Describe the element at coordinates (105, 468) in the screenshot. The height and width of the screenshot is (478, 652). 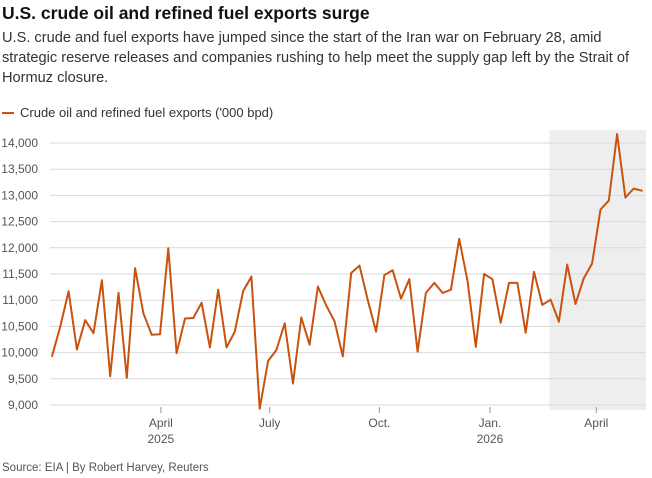
I see `source-note: Source: EIA | By Robert Harvey, Reuters` at that location.